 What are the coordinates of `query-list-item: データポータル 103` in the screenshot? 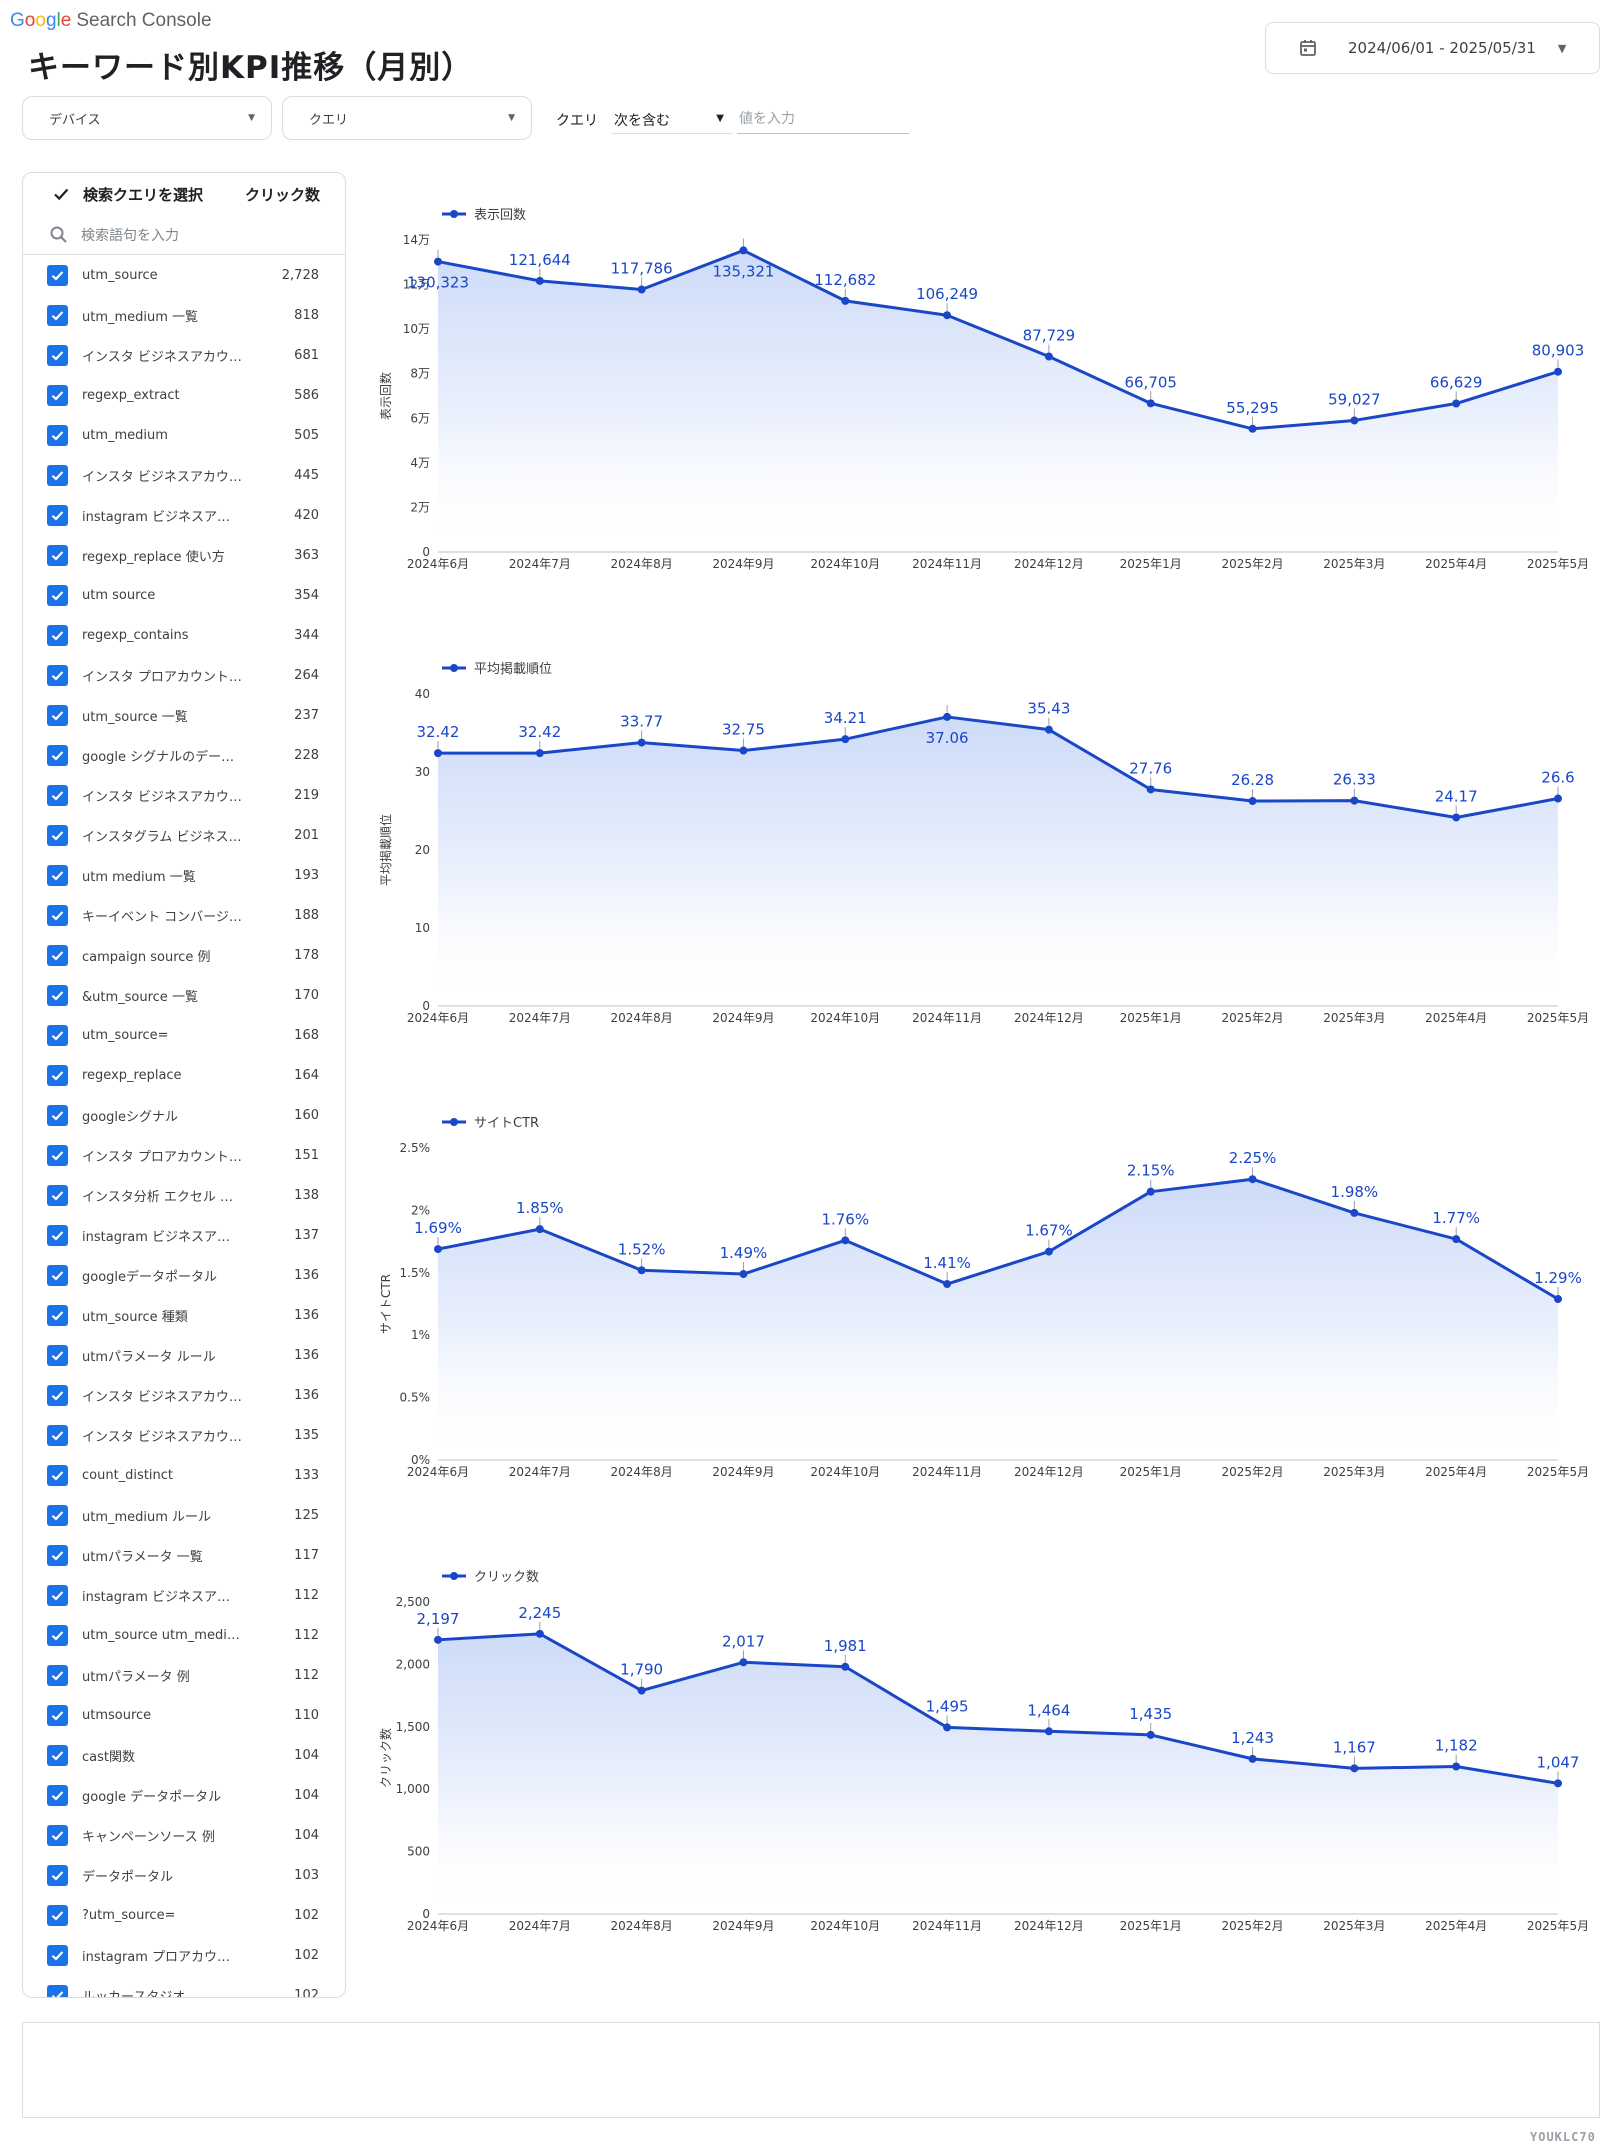 It's located at (184, 1875).